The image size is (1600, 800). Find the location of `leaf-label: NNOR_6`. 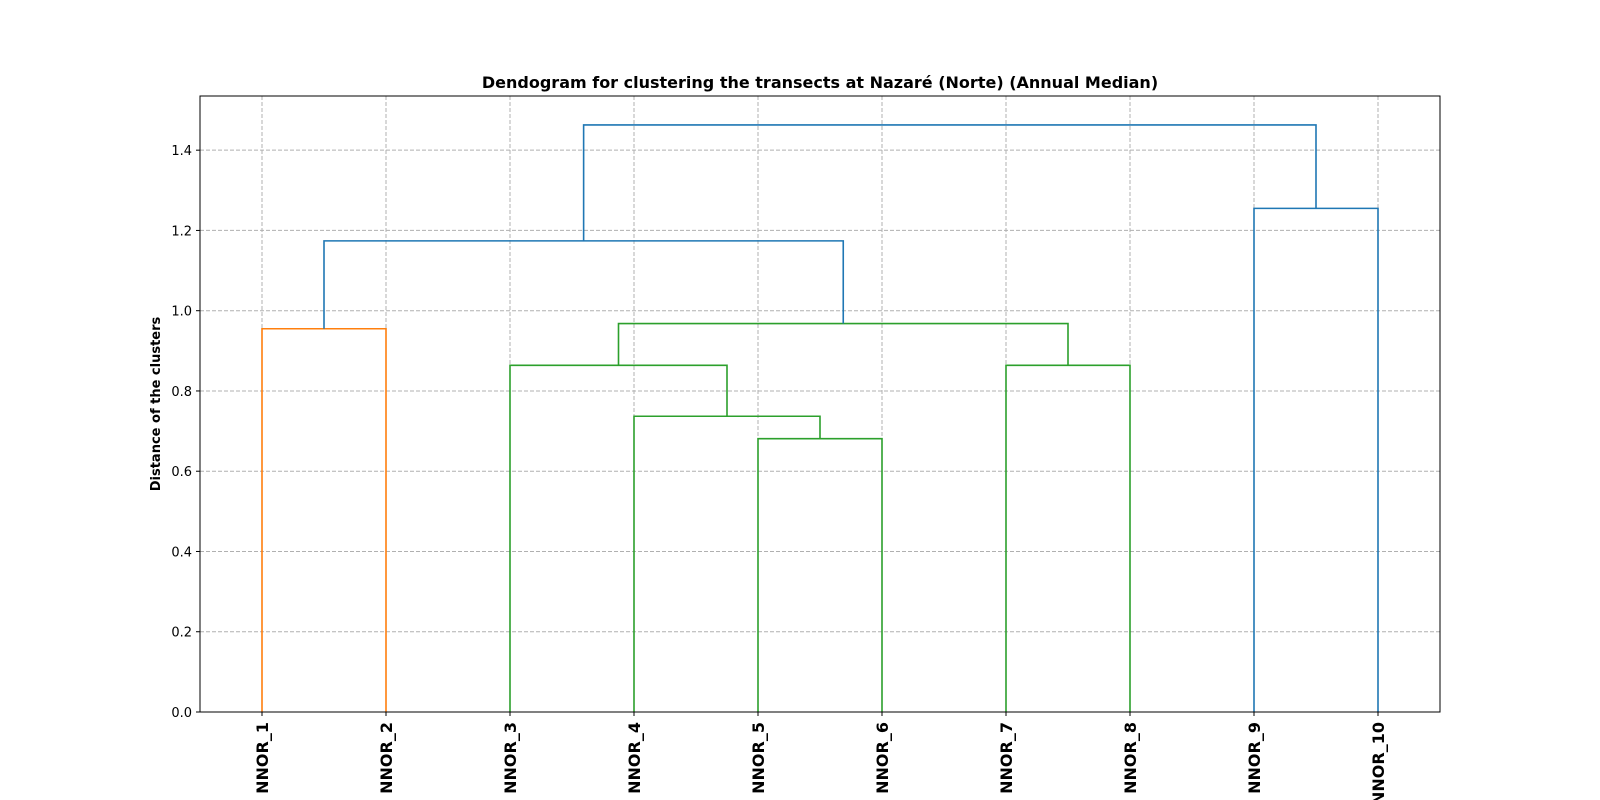

leaf-label: NNOR_6 is located at coordinates (882, 758).